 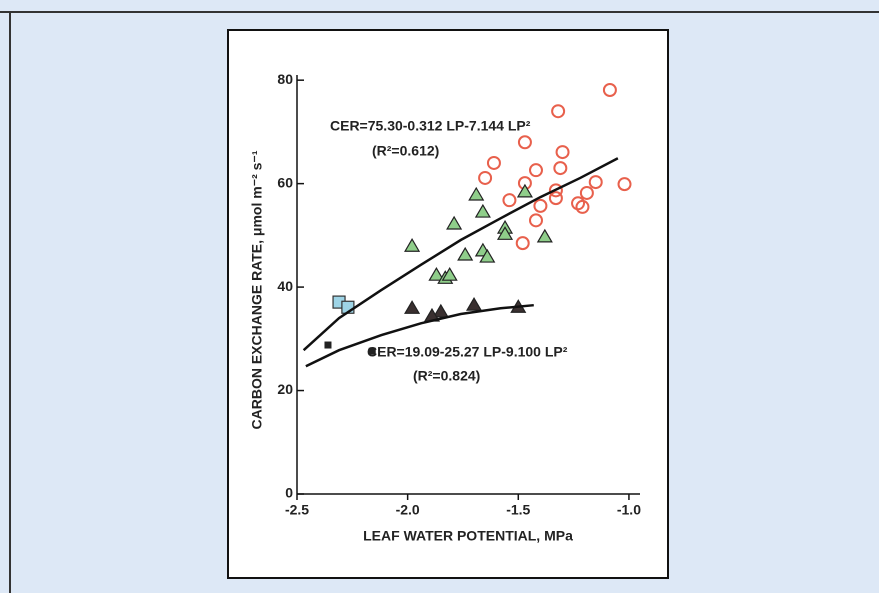 I want to click on y-tick-label: 60, so click(x=285, y=182).